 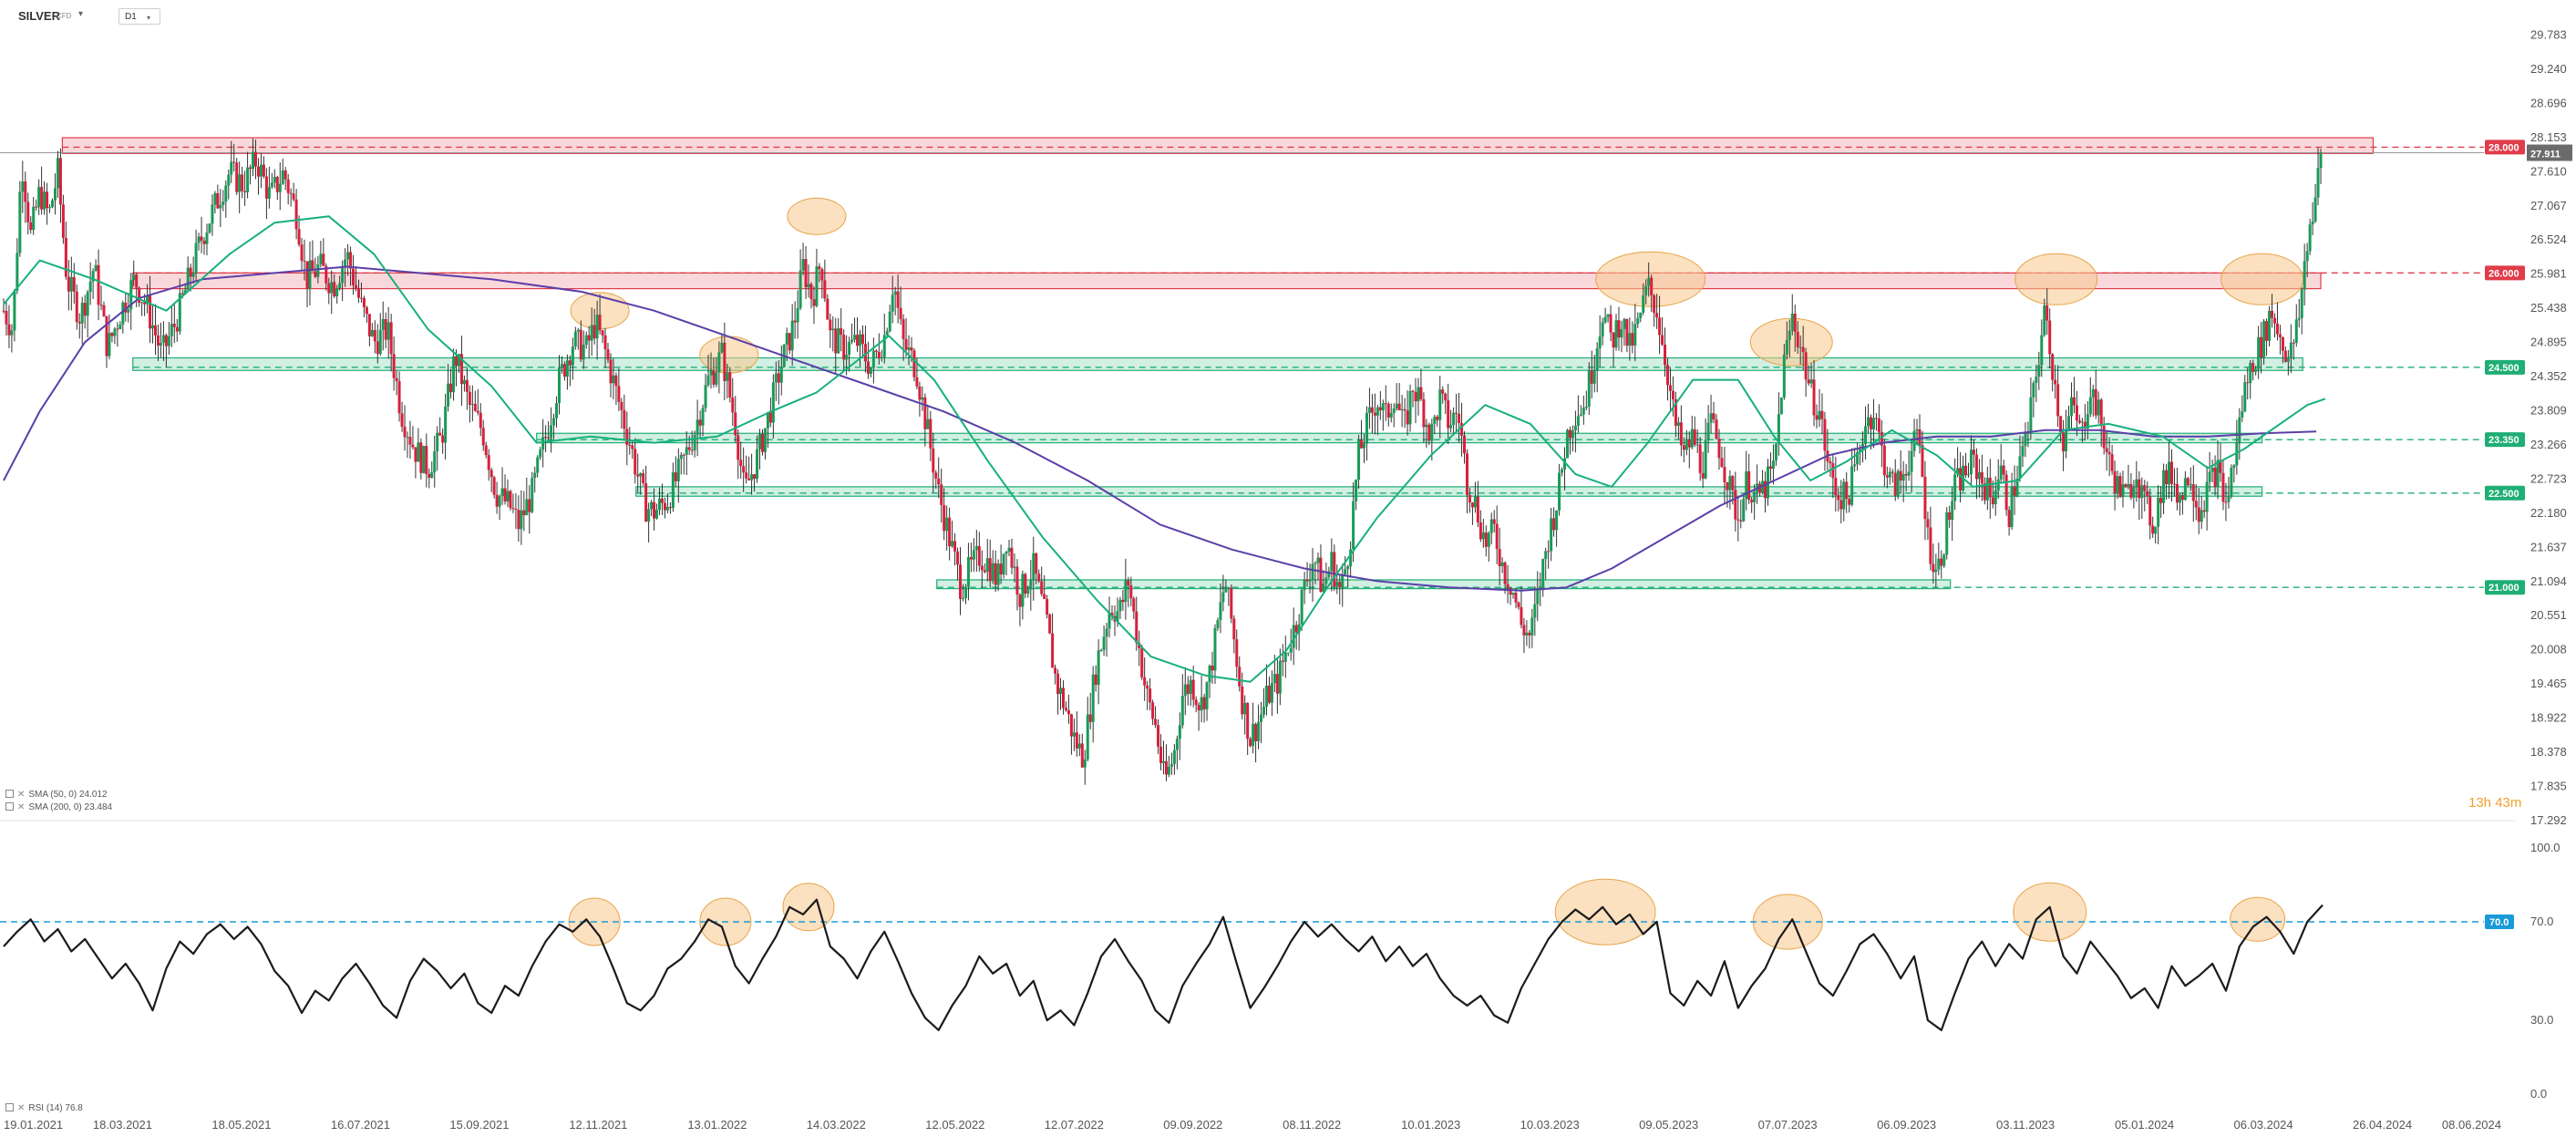 I want to click on sma200-legend: ✕ SMA (200, 0) 23.484, so click(x=58, y=807).